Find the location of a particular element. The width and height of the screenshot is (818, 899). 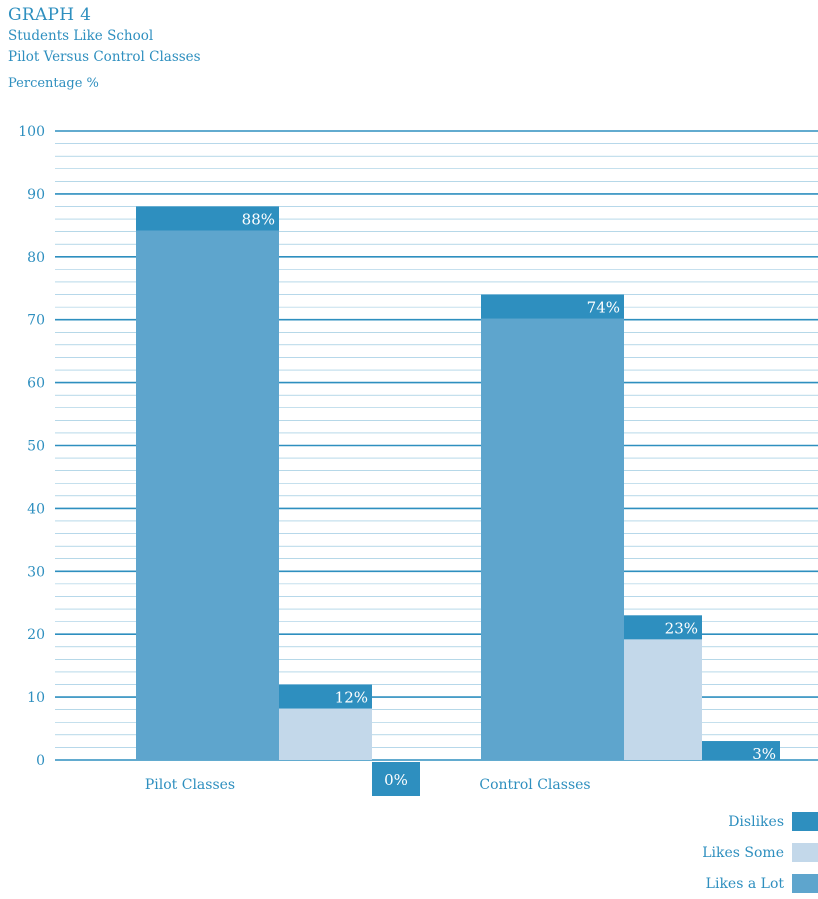

y-tick-label: 0 is located at coordinates (40, 761).